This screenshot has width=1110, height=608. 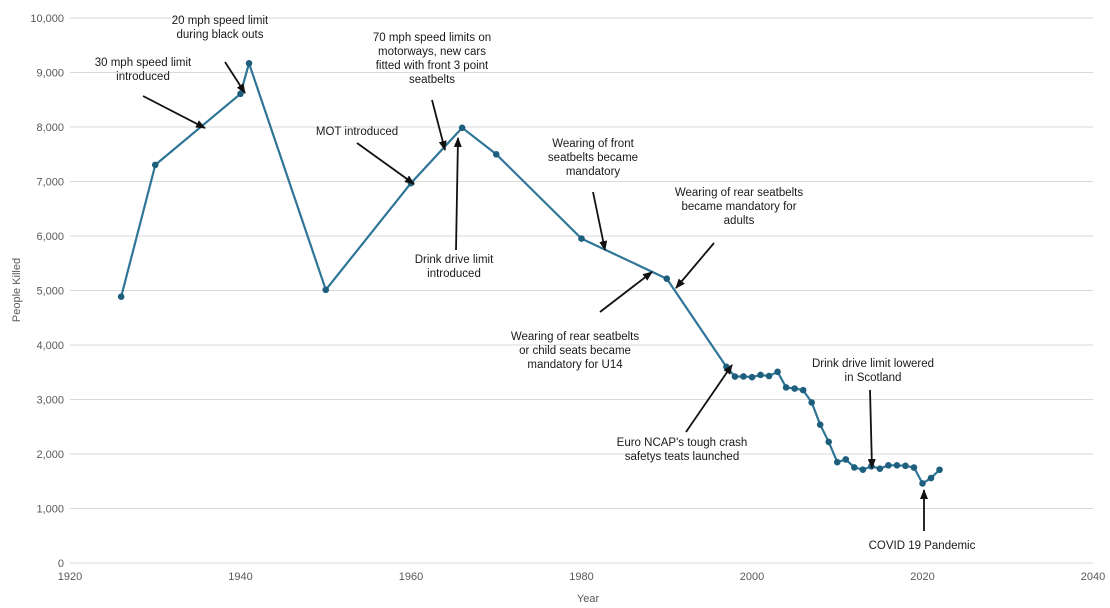 I want to click on annotation-text: became mandatory for, so click(x=738, y=207).